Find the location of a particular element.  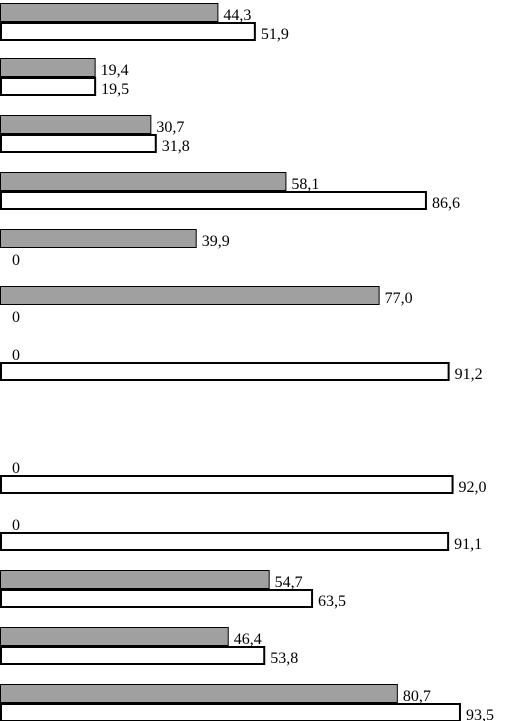

bar-group2-series2 is located at coordinates (48, 86).